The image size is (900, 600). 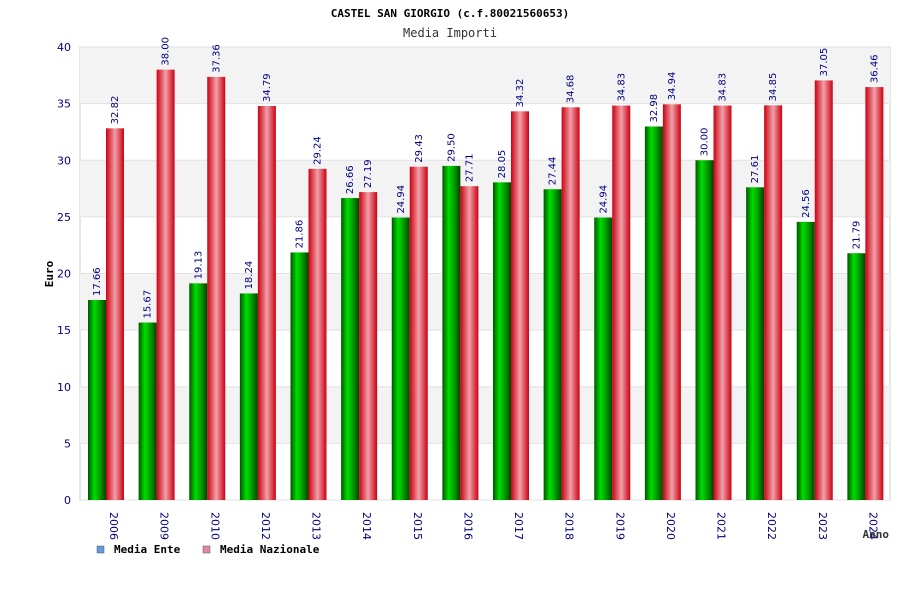 I want to click on data-label: 21.86, so click(x=300, y=234).